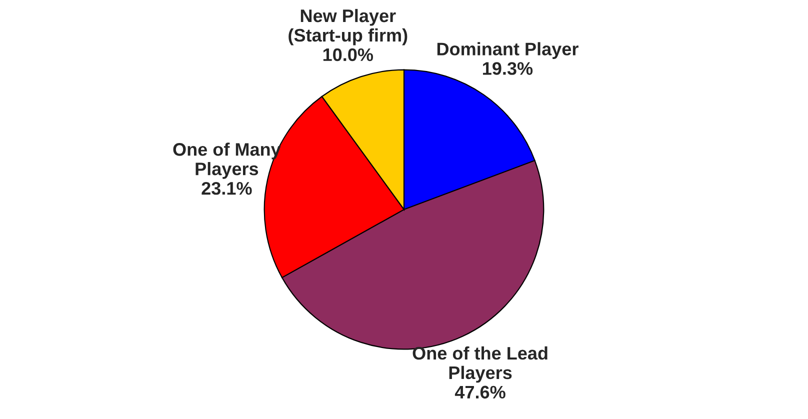 The height and width of the screenshot is (419, 808). I want to click on slice-label: Dominant Player, so click(507, 50).